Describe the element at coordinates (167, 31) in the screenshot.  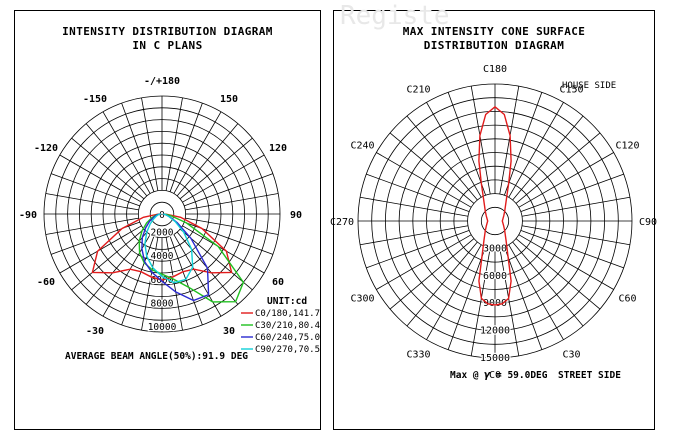
I see `chart-title-line1: INTENSITY DISTRIBUTION DIAGRAM` at that location.